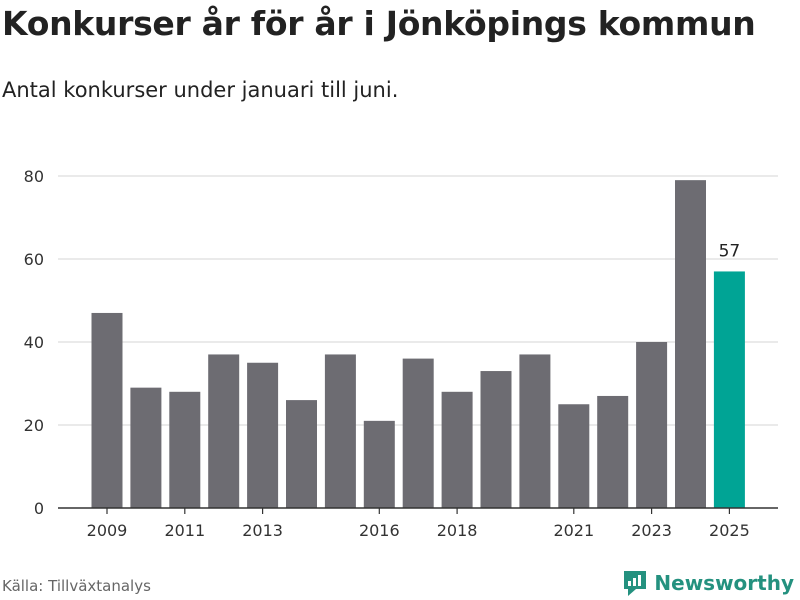 The width and height of the screenshot is (800, 600). Describe the element at coordinates (379, 464) in the screenshot. I see `bar-2016` at that location.